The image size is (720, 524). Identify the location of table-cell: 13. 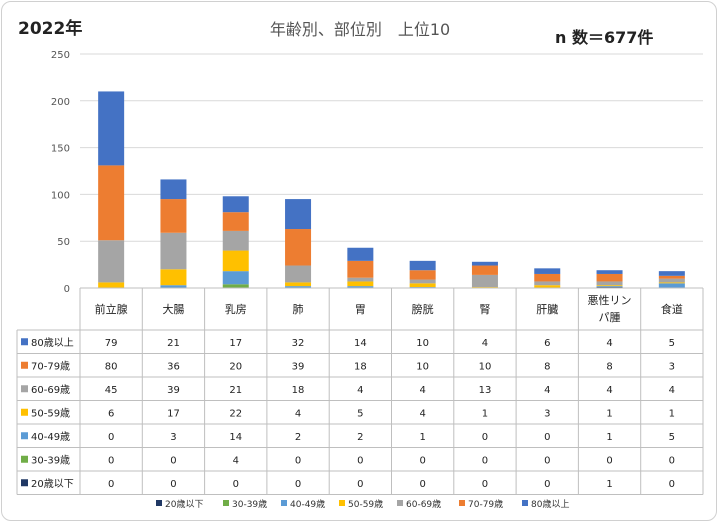
(485, 390).